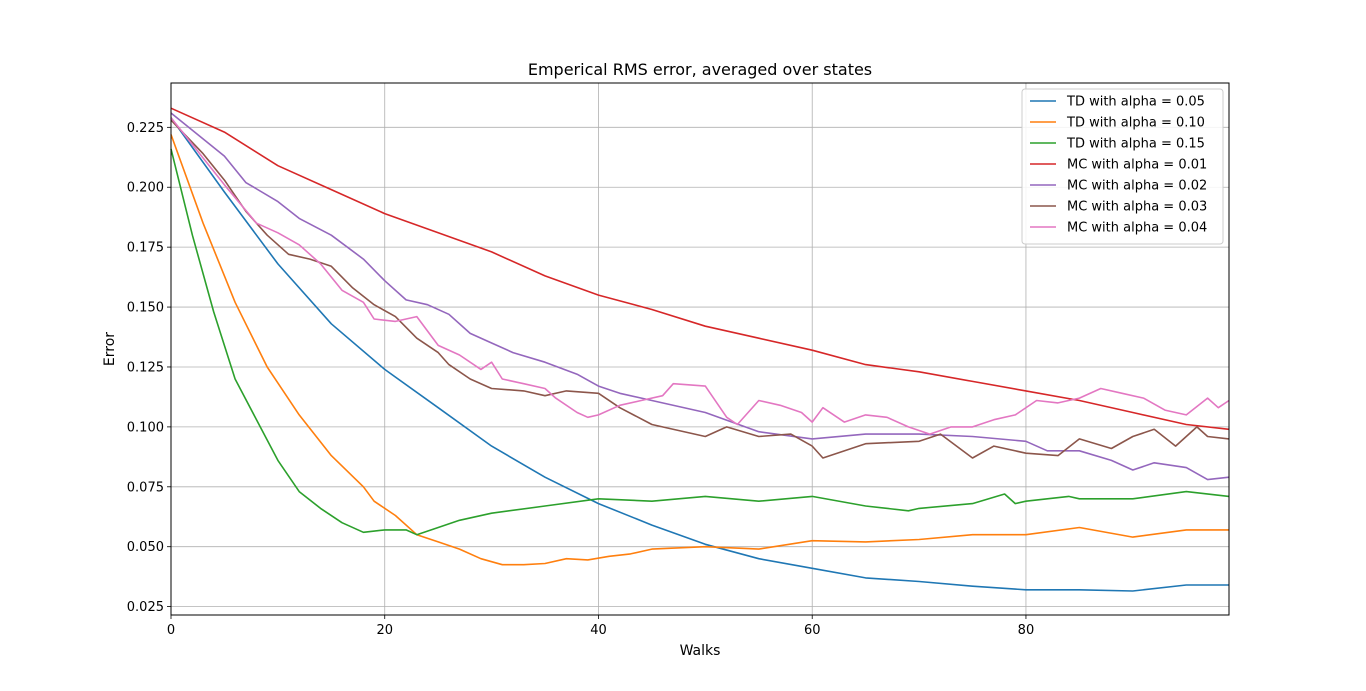 The width and height of the screenshot is (1366, 691). What do you see at coordinates (1137, 186) in the screenshot?
I see `legend-label: MC with alpha = 0.02` at bounding box center [1137, 186].